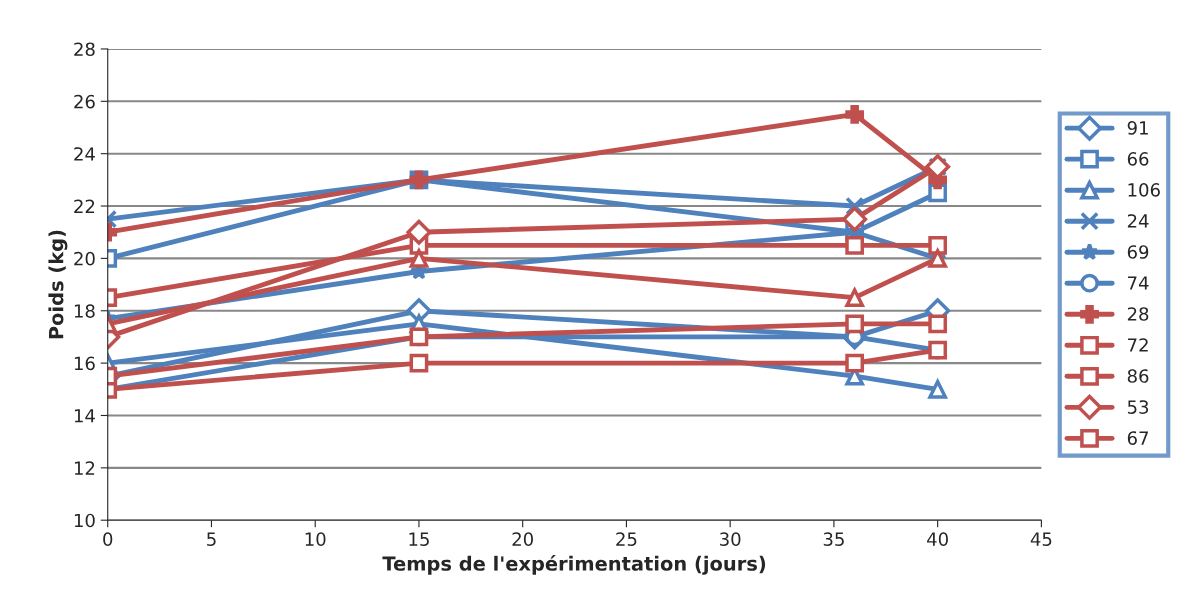 This screenshot has width=1197, height=612. I want to click on legend-label: 74, so click(1138, 283).